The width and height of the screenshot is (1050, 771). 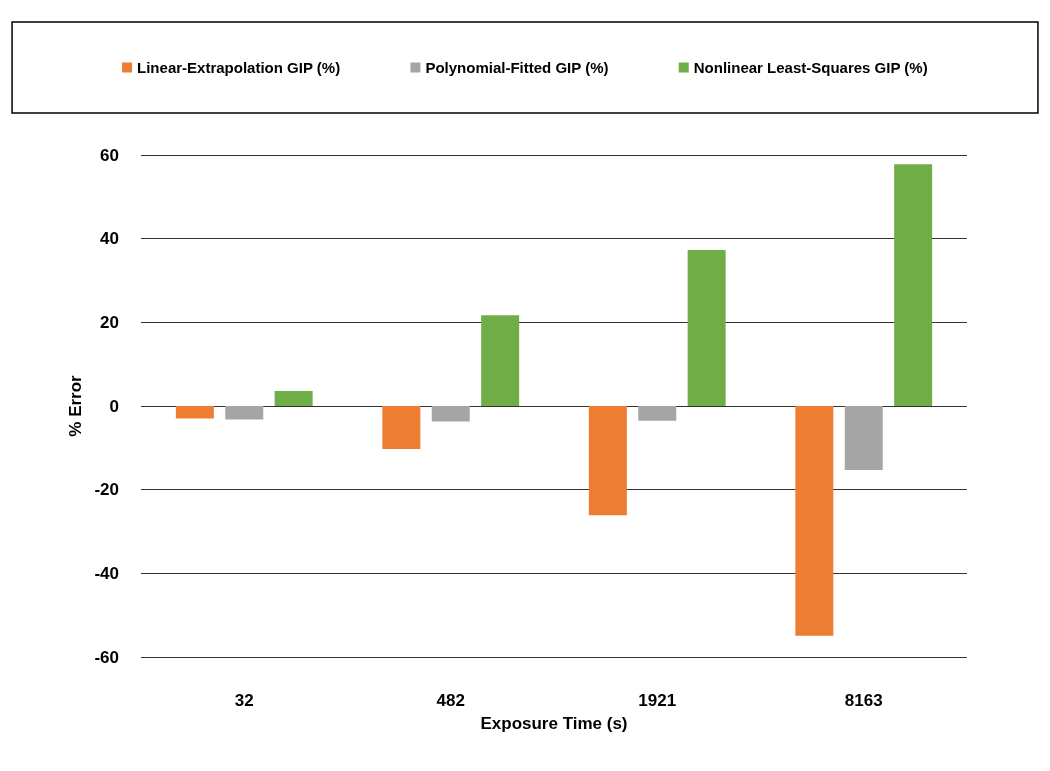 I want to click on x-tick-label: 482, so click(x=450, y=700).